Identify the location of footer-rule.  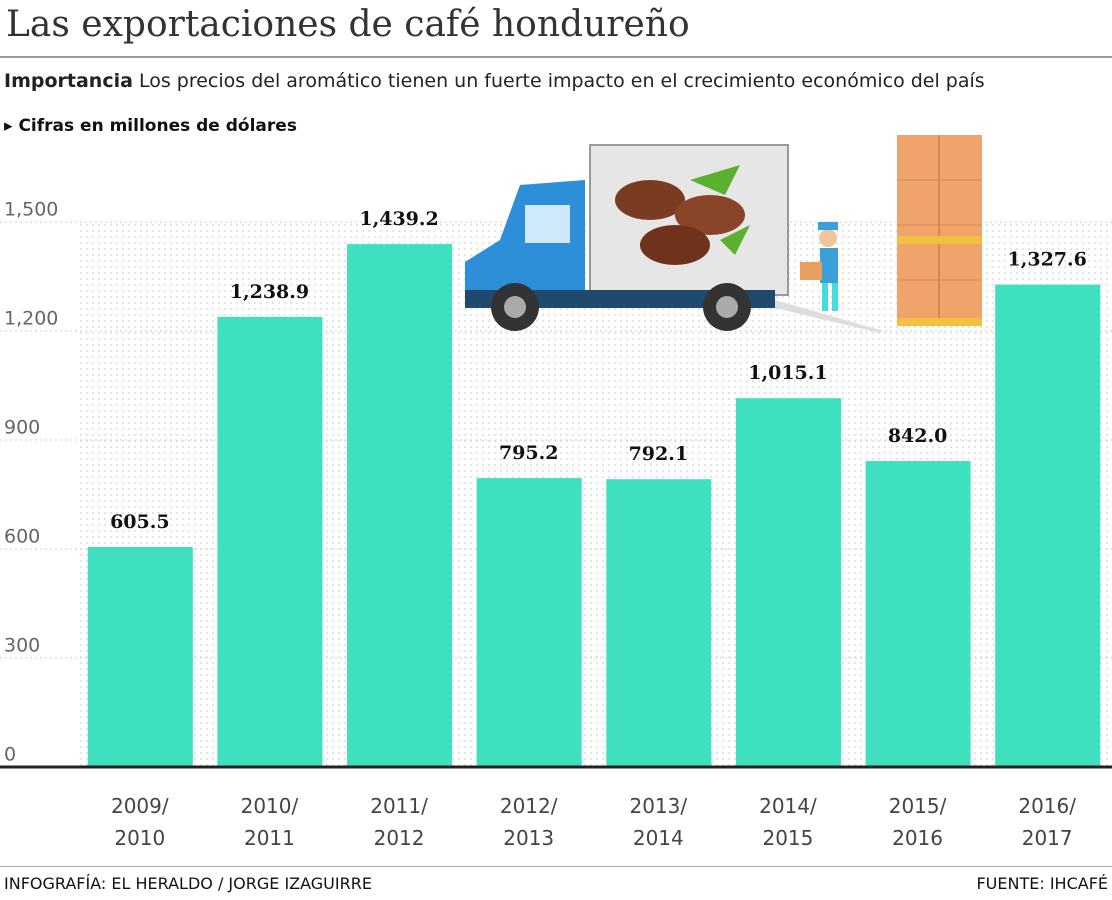
(556, 866).